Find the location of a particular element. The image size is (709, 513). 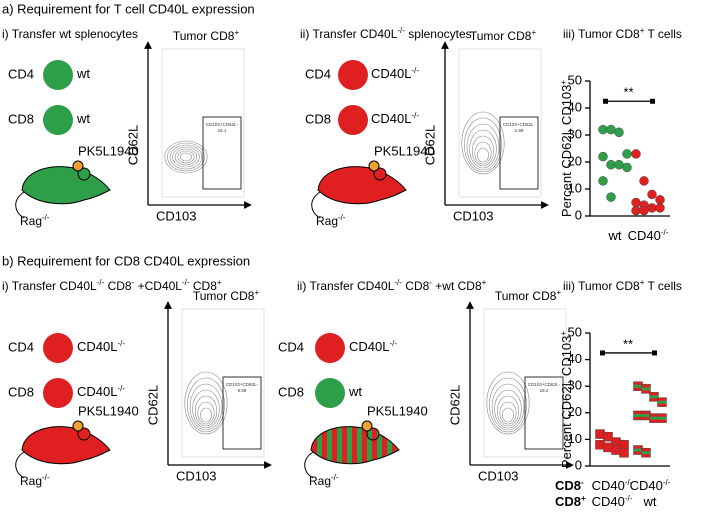

plot-frame is located at coordinates (223, 383).